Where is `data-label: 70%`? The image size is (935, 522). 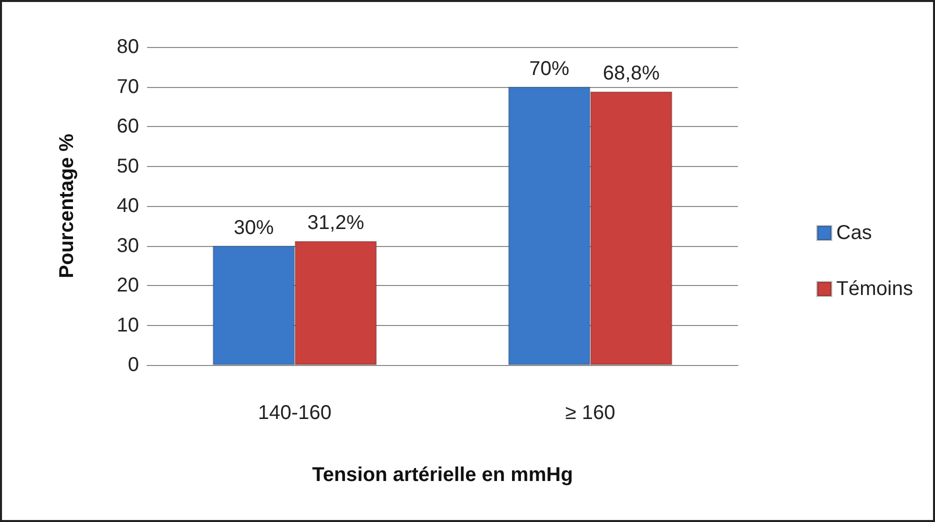 data-label: 70% is located at coordinates (549, 69).